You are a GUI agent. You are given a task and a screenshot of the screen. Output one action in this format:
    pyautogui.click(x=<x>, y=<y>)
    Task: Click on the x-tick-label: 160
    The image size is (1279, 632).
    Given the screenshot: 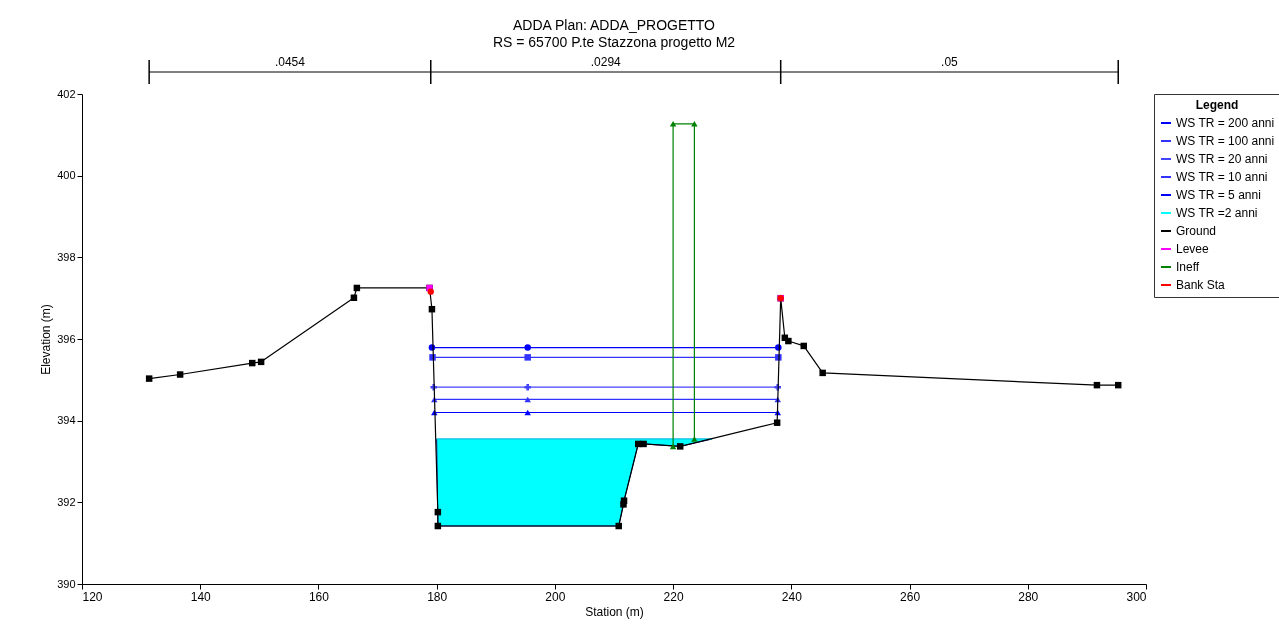 What is the action you would take?
    pyautogui.click(x=319, y=596)
    